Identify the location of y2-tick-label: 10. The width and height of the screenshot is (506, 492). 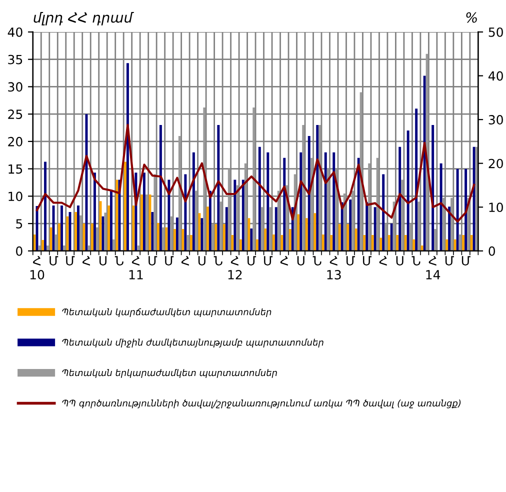
(496, 207).